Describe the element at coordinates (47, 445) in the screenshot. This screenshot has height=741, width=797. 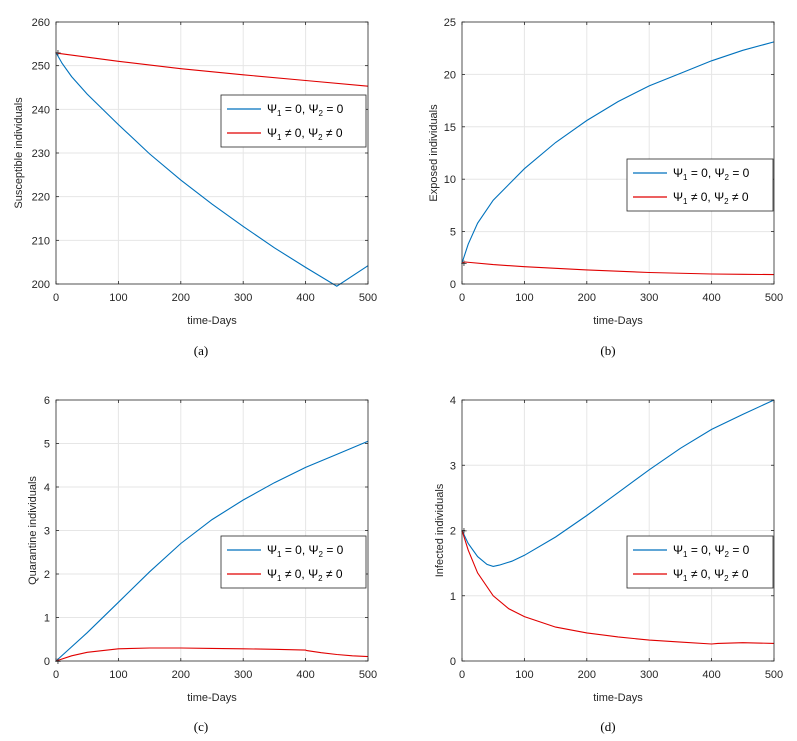
I see `y-tick-label: 5` at that location.